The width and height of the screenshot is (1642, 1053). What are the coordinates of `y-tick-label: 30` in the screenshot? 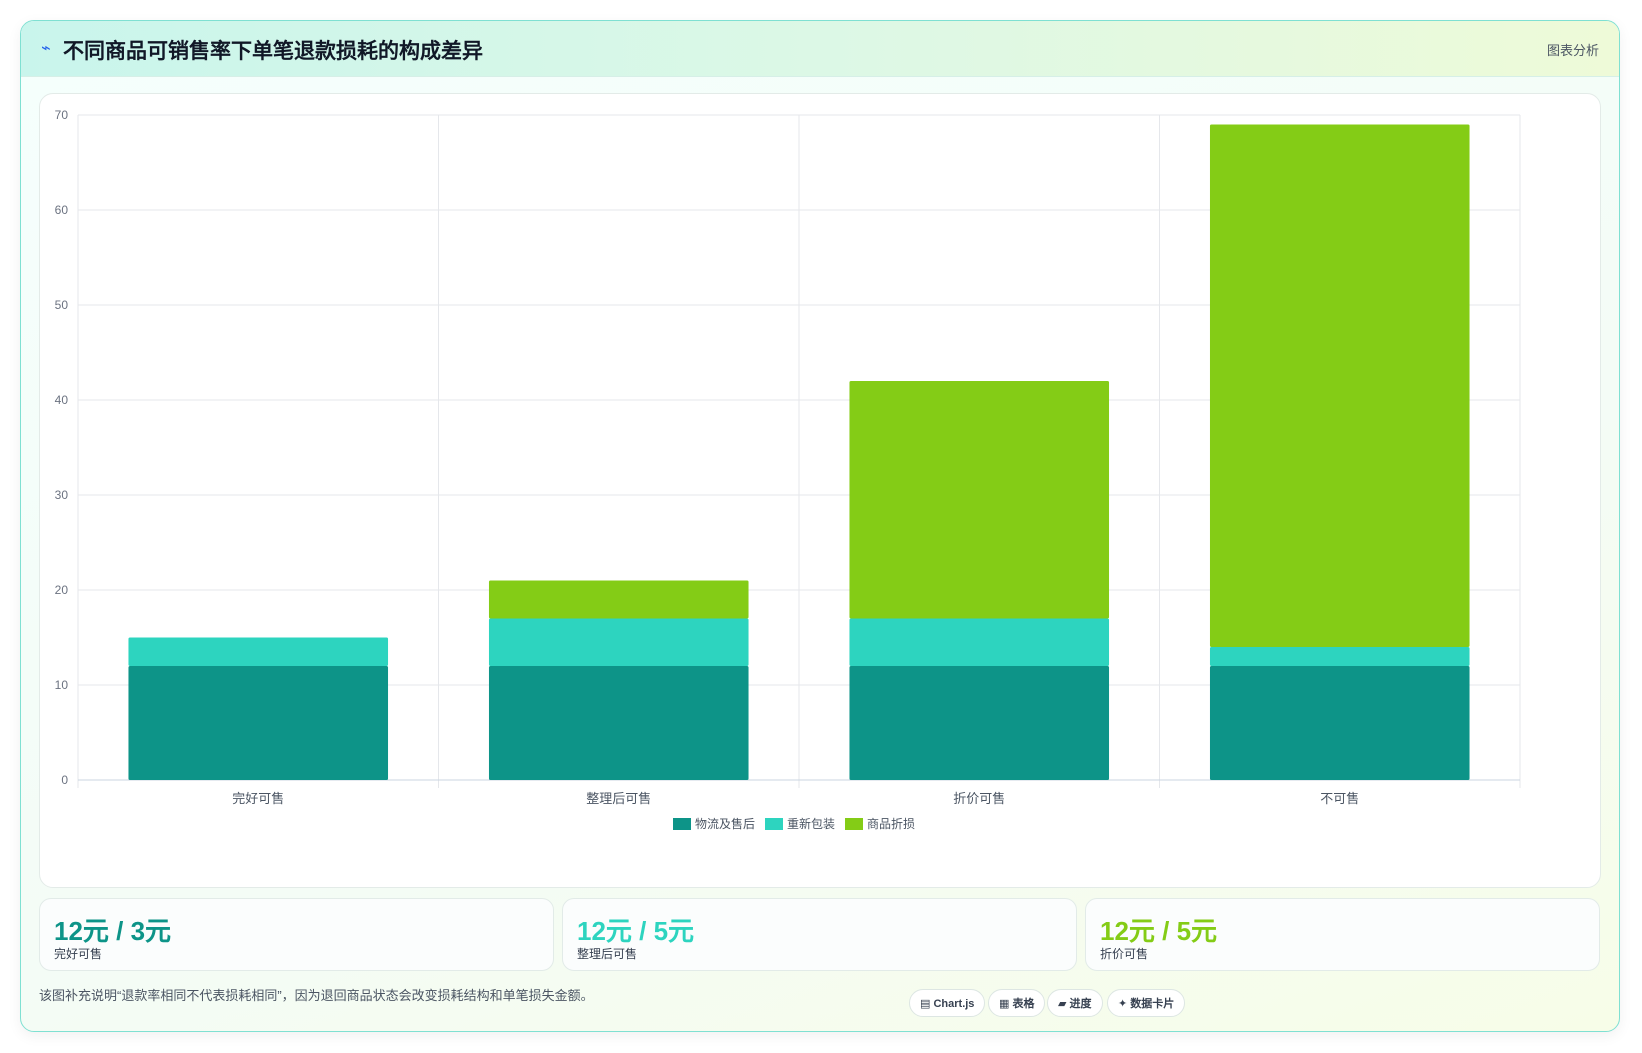 It's located at (62, 495).